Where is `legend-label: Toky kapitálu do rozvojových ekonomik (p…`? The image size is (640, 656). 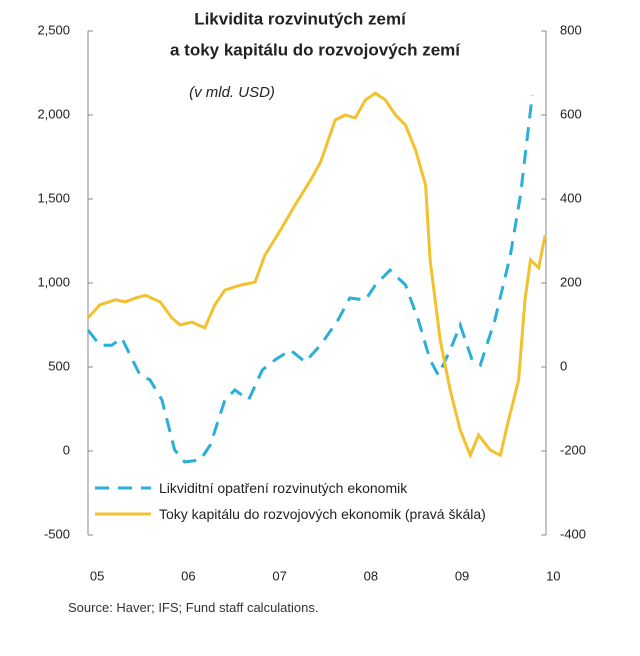
legend-label: Toky kapitálu do rozvojových ekonomik (p… is located at coordinates (322, 514).